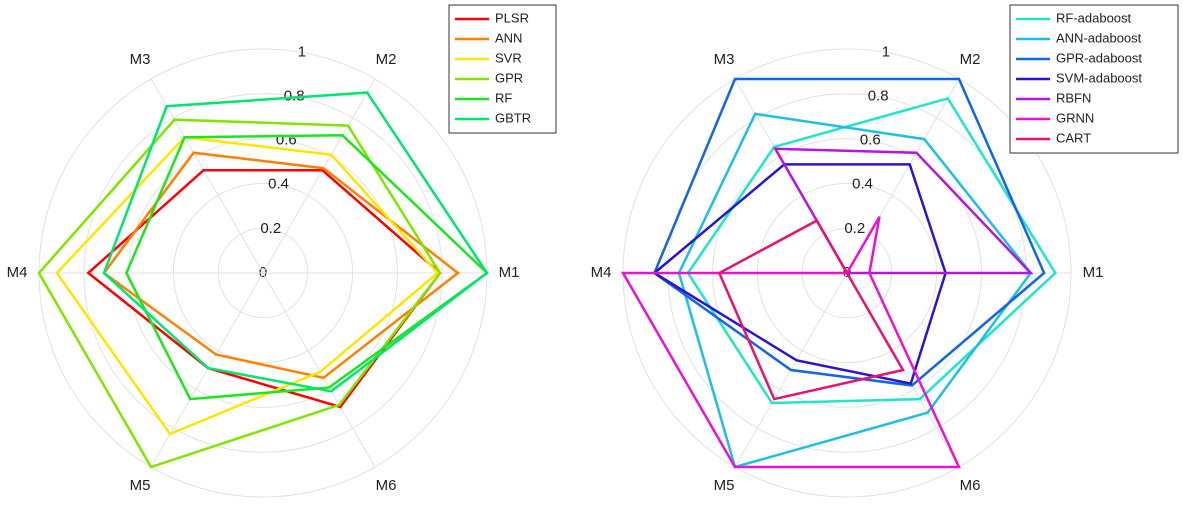  I want to click on legend-label: ANN, so click(508, 37).